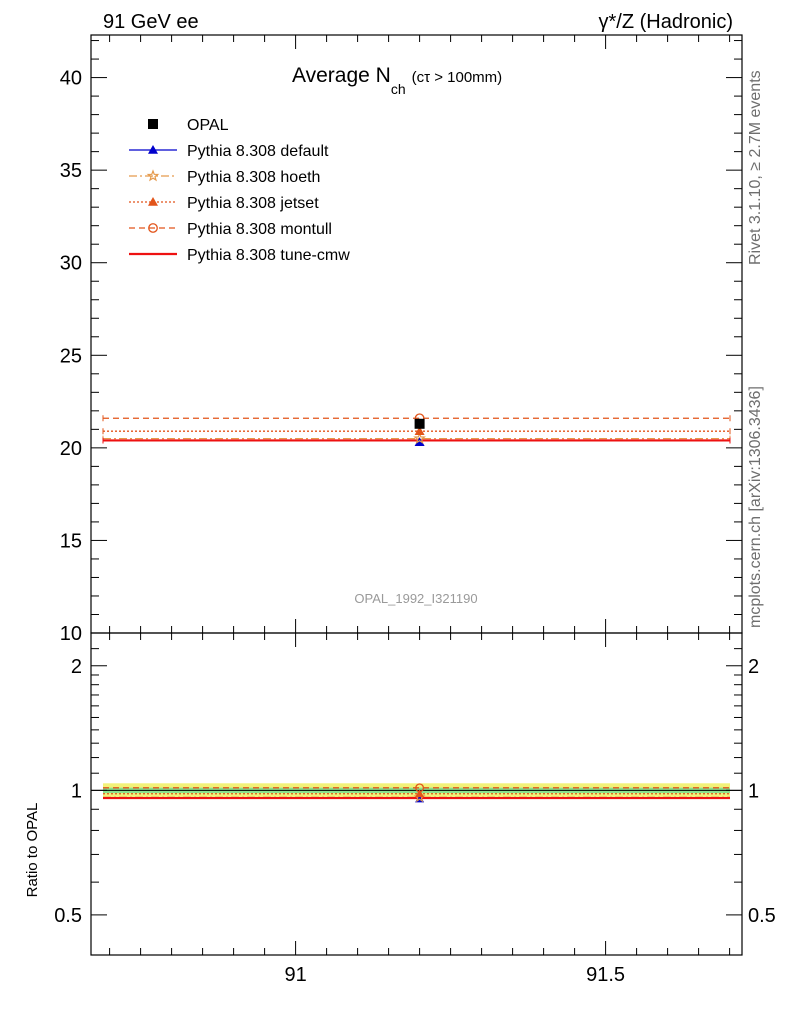  What do you see at coordinates (666, 22) in the screenshot?
I see `header-right: γ*/Z (Hadronic)` at bounding box center [666, 22].